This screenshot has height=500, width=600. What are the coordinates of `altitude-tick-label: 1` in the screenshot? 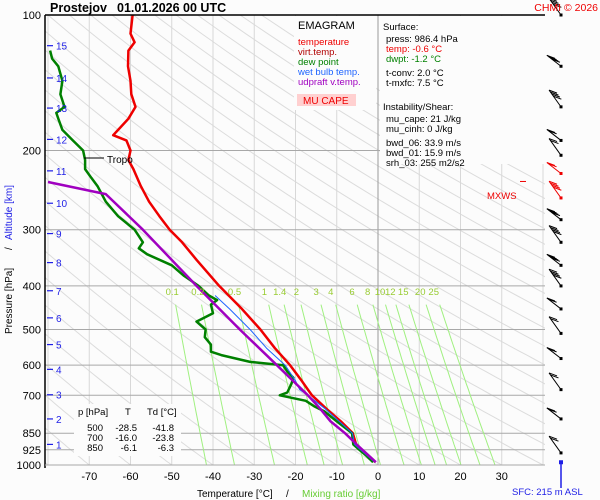 It's located at (59, 445).